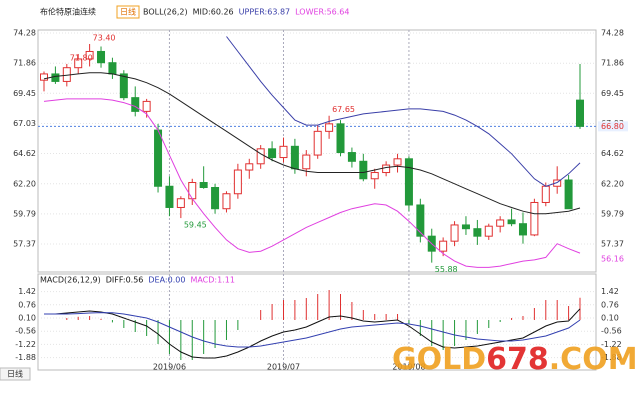  What do you see at coordinates (125, 280) in the screenshot?
I see `legend-entry: DIFF:0.56` at bounding box center [125, 280].